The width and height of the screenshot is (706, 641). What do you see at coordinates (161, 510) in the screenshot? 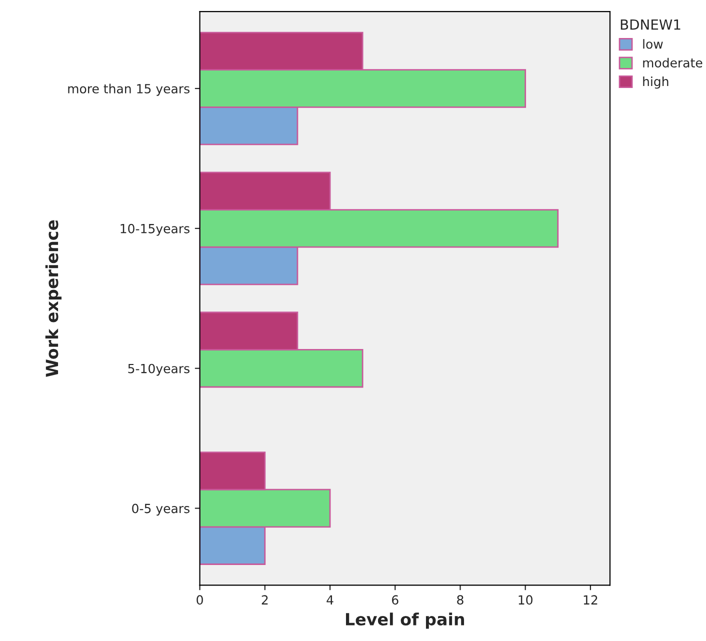
I see `y-tick-label: 0-5 years` at bounding box center [161, 510].